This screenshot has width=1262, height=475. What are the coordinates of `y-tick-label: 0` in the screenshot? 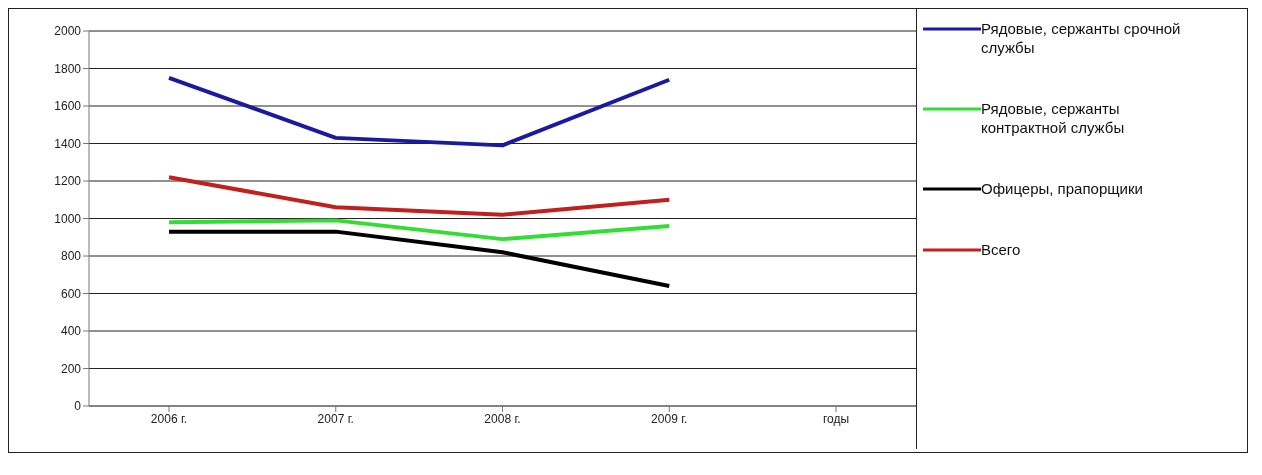 It's located at (78, 406).